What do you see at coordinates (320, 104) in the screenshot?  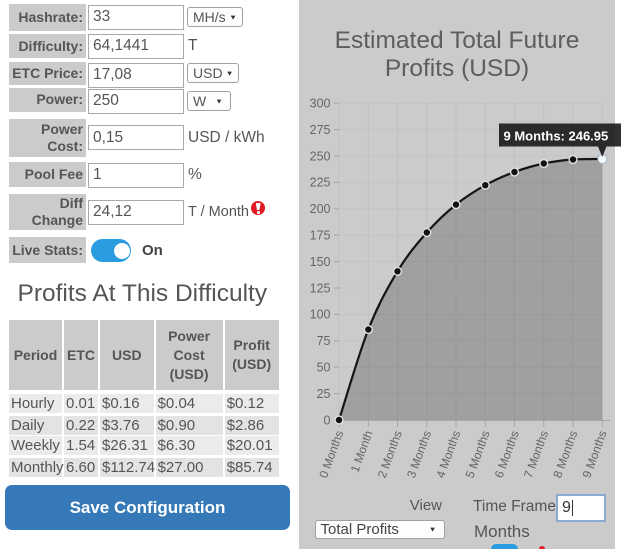 I see `svg-text: 300` at bounding box center [320, 104].